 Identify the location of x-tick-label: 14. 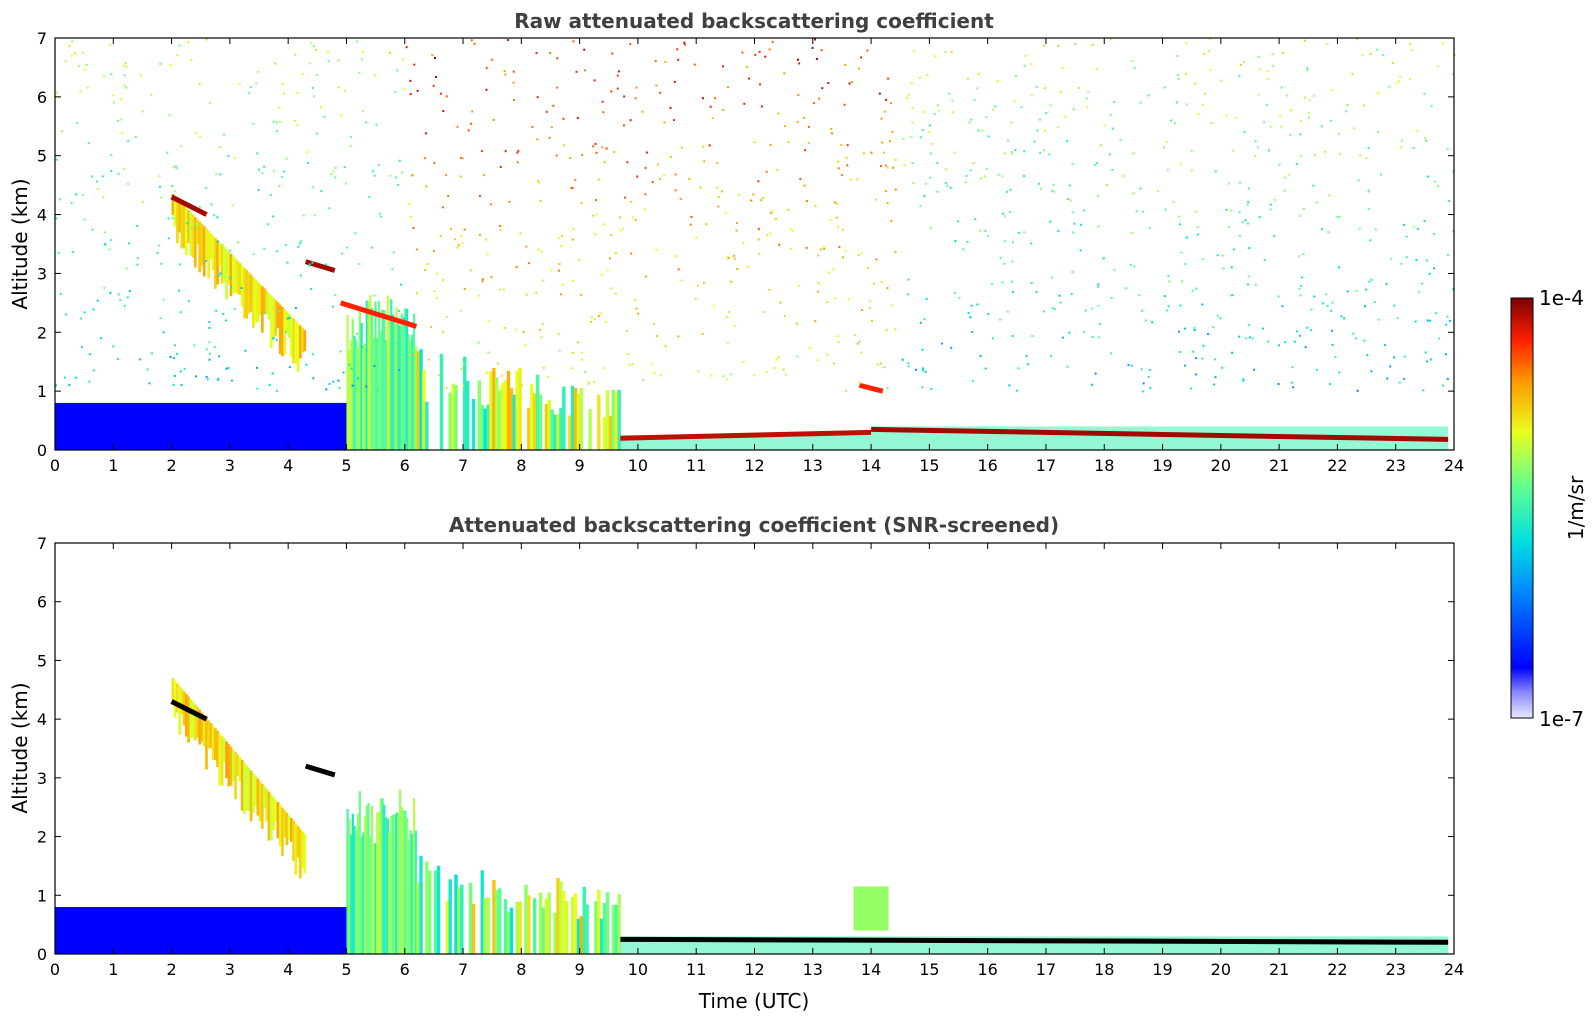
(871, 465).